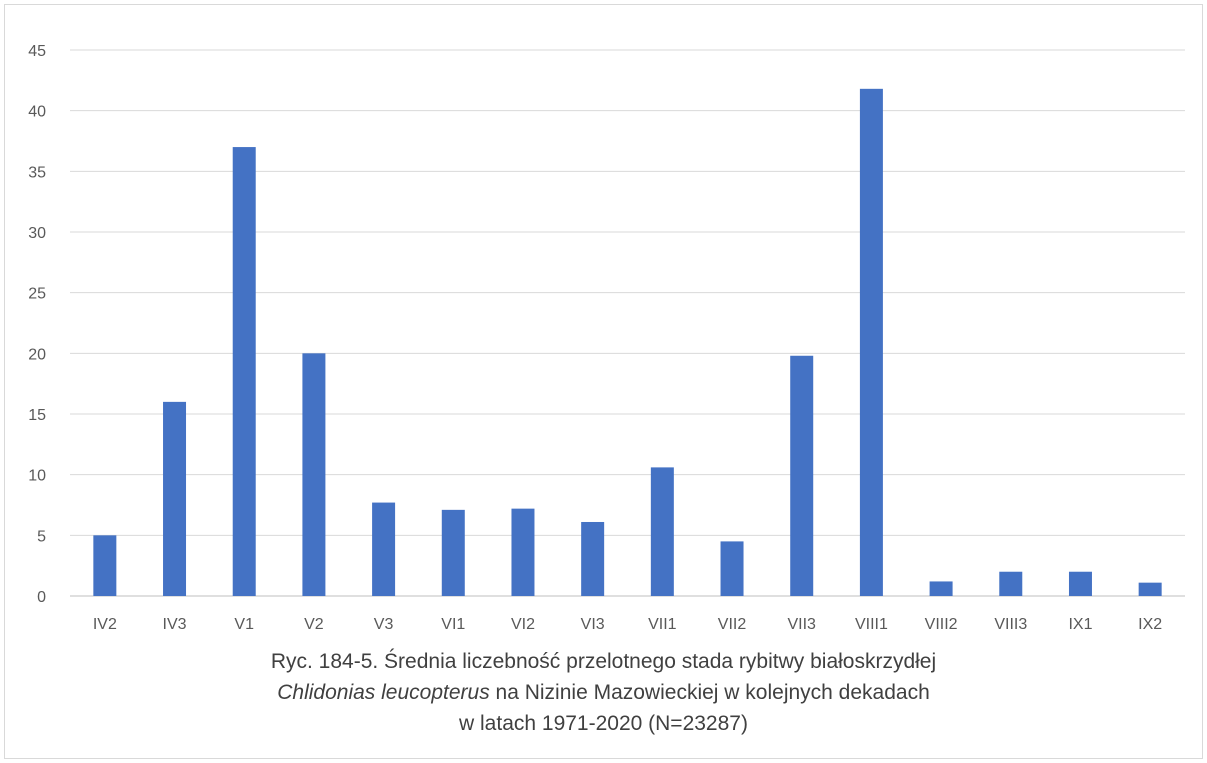  Describe the element at coordinates (37, 476) in the screenshot. I see `y-tick-label: 10` at that location.